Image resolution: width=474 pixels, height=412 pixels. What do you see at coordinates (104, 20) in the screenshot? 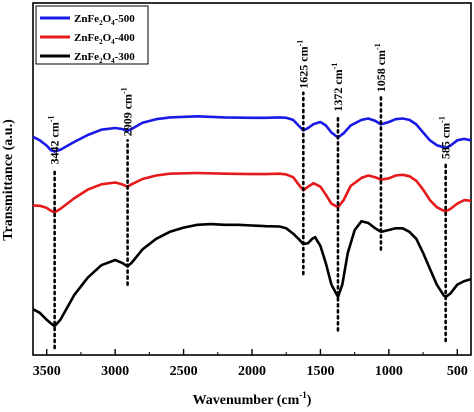
I see `legend-label-1: ZnFe2O4-500` at bounding box center [104, 20].